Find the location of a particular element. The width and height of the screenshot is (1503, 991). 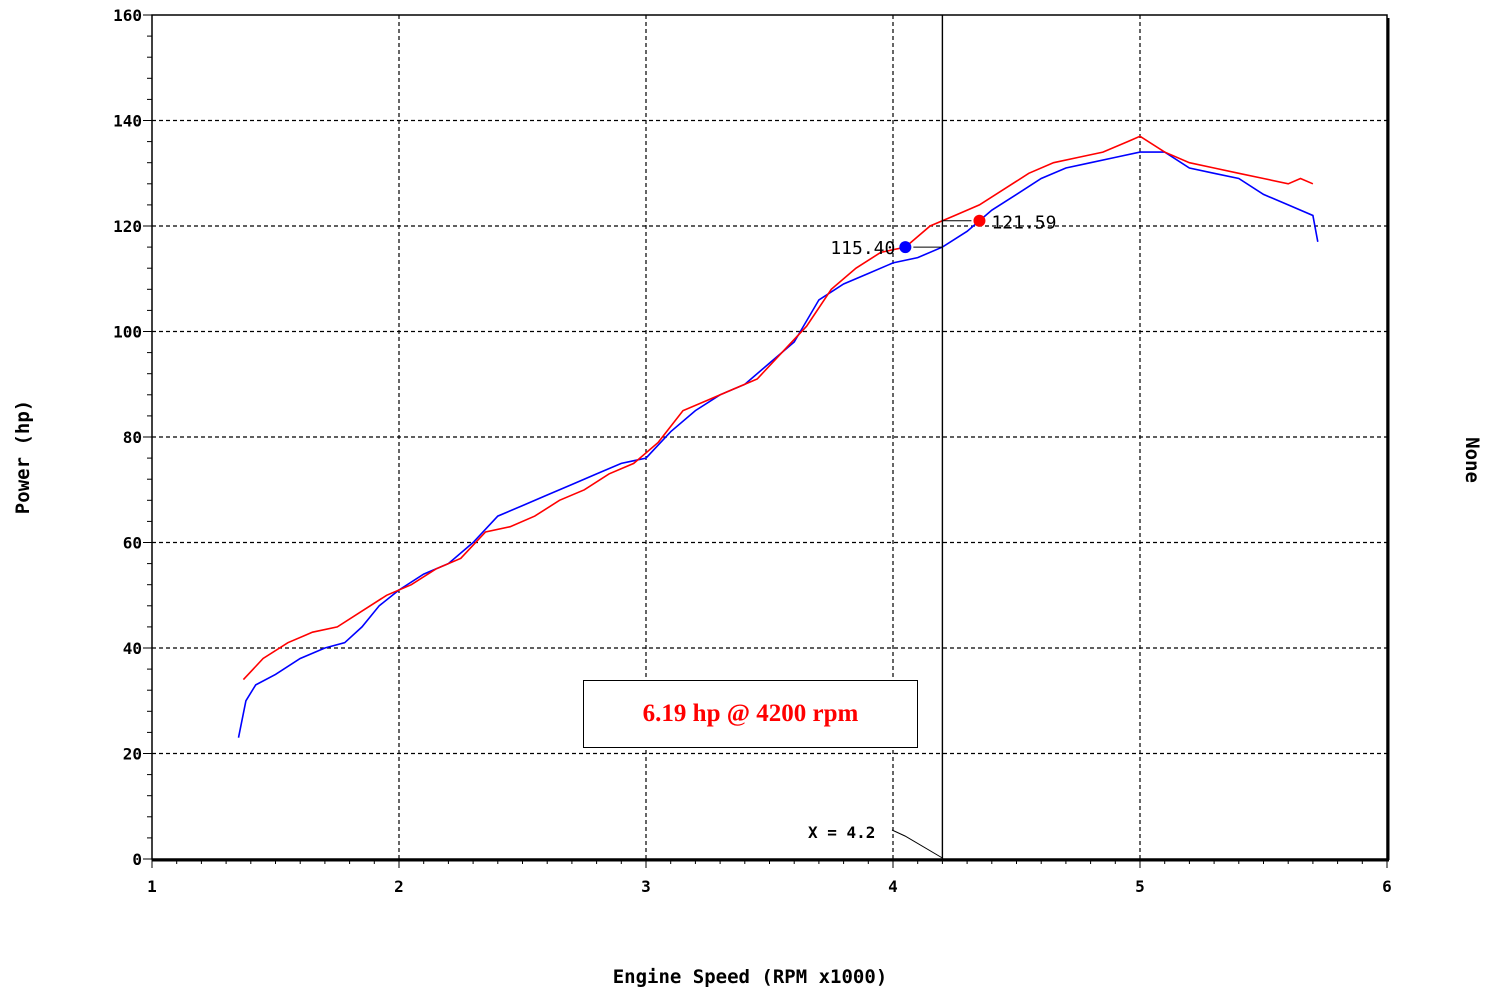

y-tick-label: 140 is located at coordinates (127, 121).